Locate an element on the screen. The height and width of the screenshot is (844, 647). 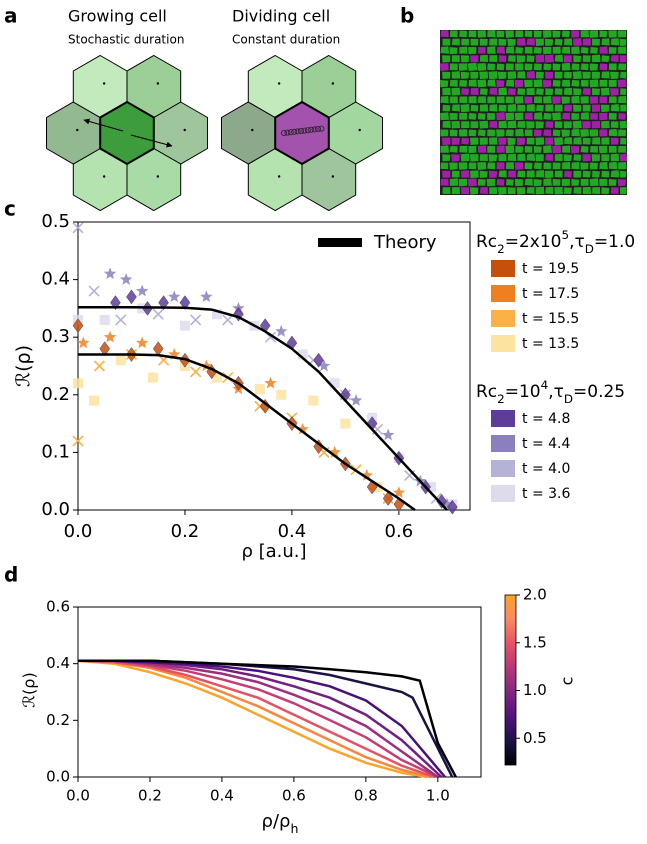
x-tick-label: 0.4 is located at coordinates (222, 796).